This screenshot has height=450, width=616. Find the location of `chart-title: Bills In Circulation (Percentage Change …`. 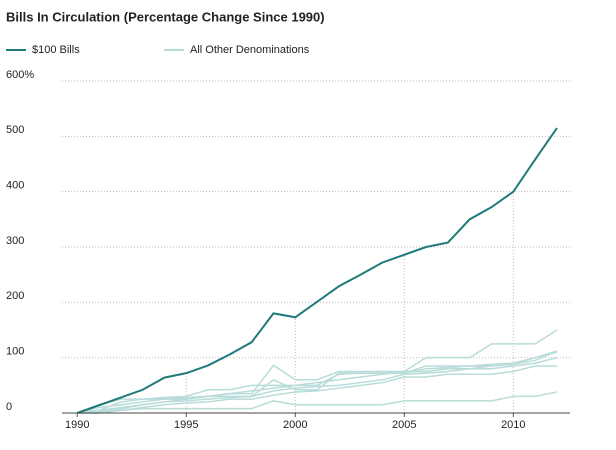

chart-title: Bills In Circulation (Percentage Change … is located at coordinates (165, 16).